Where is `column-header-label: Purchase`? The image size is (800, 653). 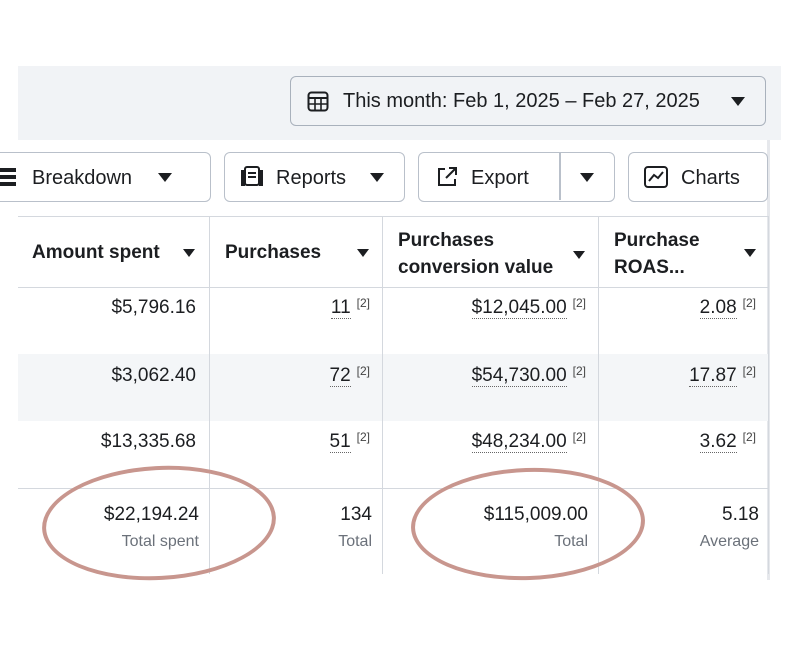 column-header-label: Purchase is located at coordinates (657, 240).